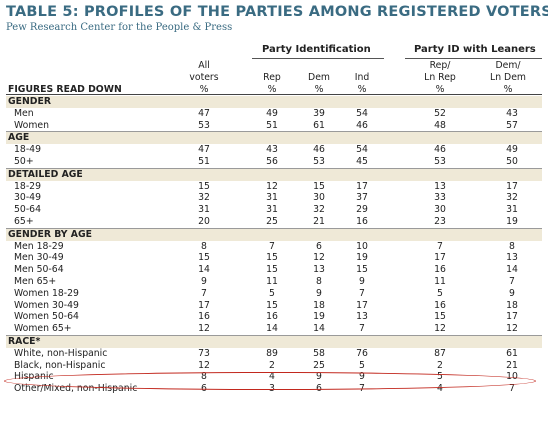  What do you see at coordinates (440, 389) in the screenshot?
I see `cell-rep-ln-rep: 4` at bounding box center [440, 389].